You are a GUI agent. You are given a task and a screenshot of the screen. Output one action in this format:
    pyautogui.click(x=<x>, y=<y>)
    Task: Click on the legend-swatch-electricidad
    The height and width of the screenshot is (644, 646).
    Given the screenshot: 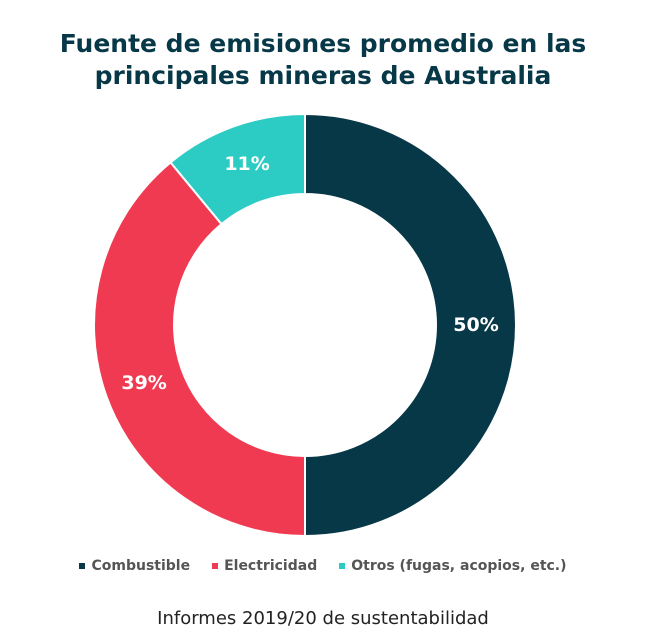 What is the action you would take?
    pyautogui.click(x=215, y=566)
    